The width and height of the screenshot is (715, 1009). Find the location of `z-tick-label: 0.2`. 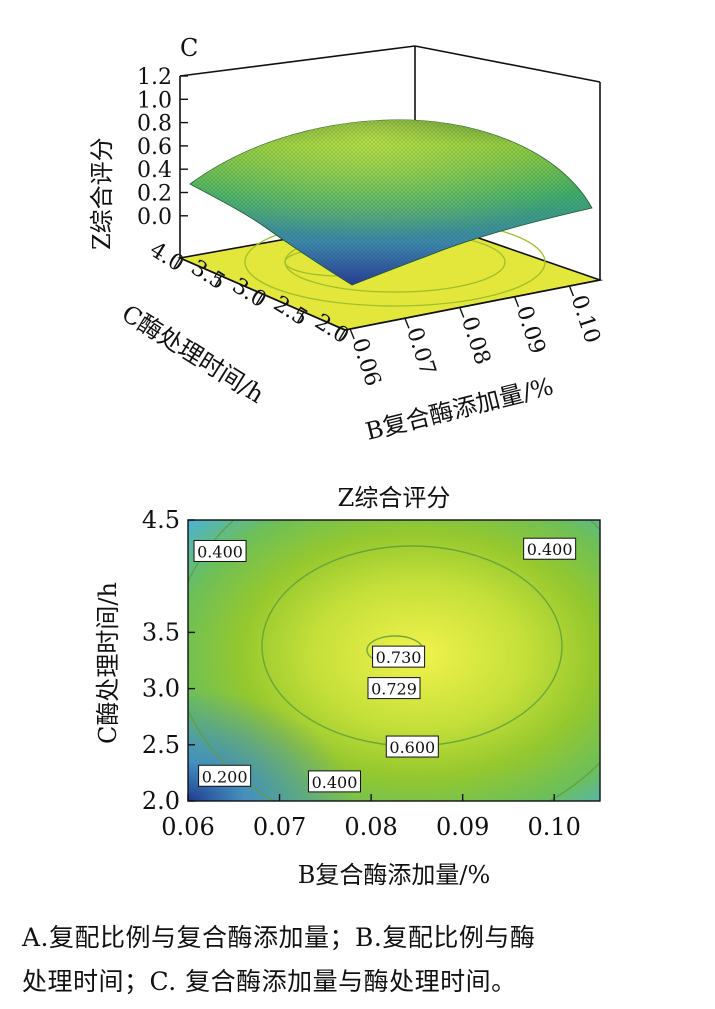

z-tick-label: 0.2 is located at coordinates (154, 194).